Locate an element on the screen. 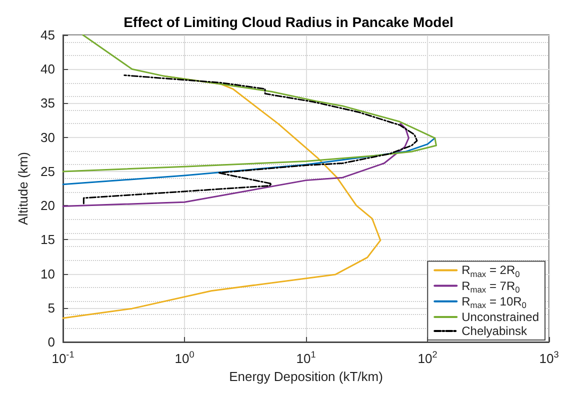 The width and height of the screenshot is (577, 400). y-tick-label: 35 is located at coordinates (47, 103).